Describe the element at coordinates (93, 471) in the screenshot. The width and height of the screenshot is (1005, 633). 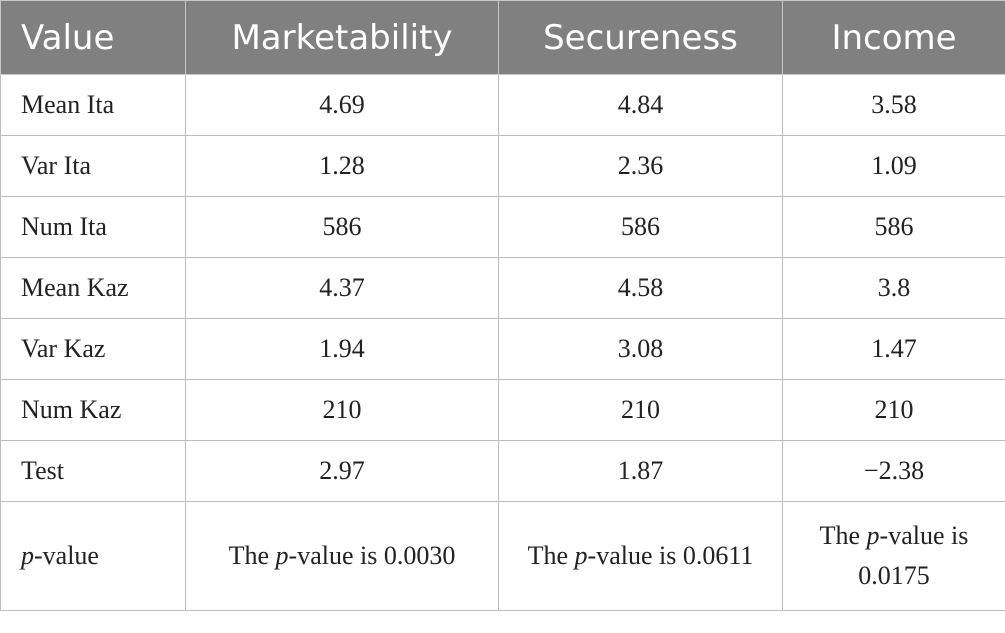
I see `table-cell: Test` at that location.